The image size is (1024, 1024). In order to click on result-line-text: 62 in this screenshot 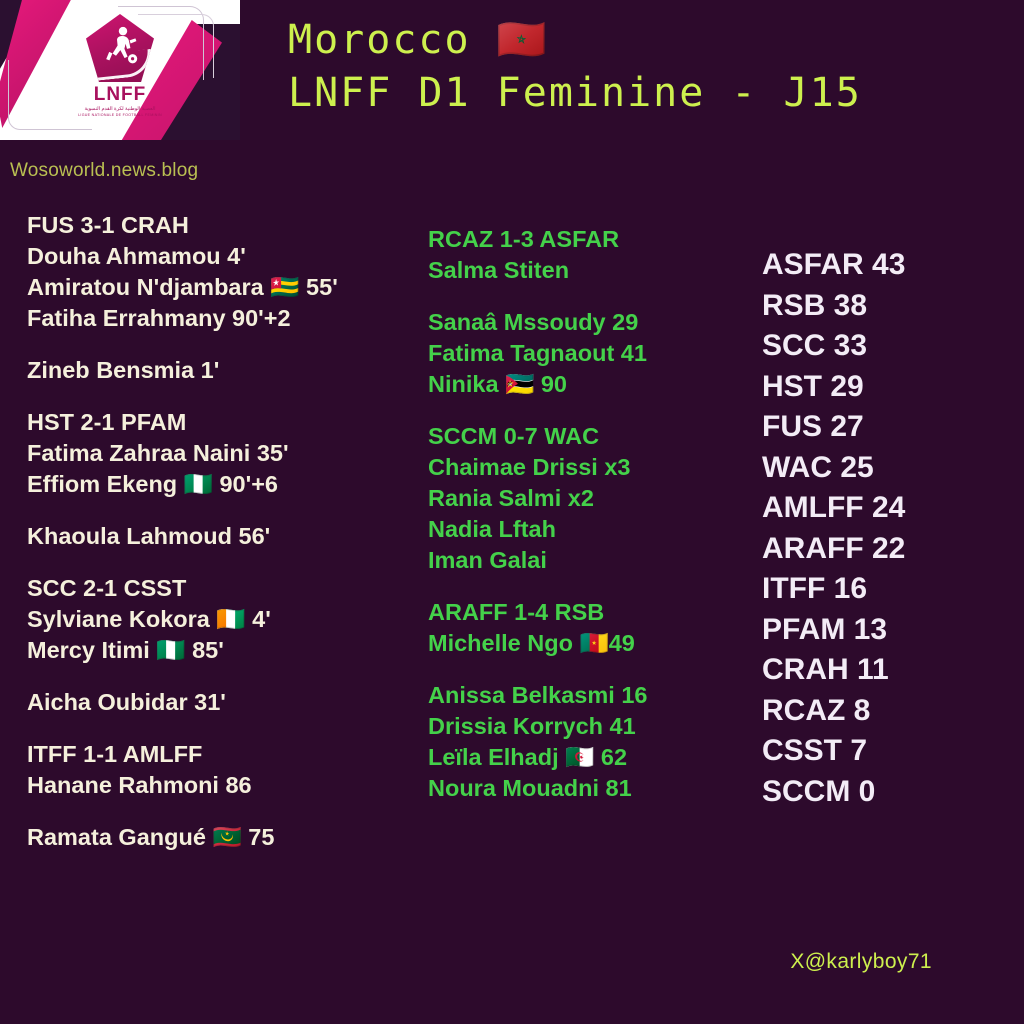, I will do `click(611, 757)`.